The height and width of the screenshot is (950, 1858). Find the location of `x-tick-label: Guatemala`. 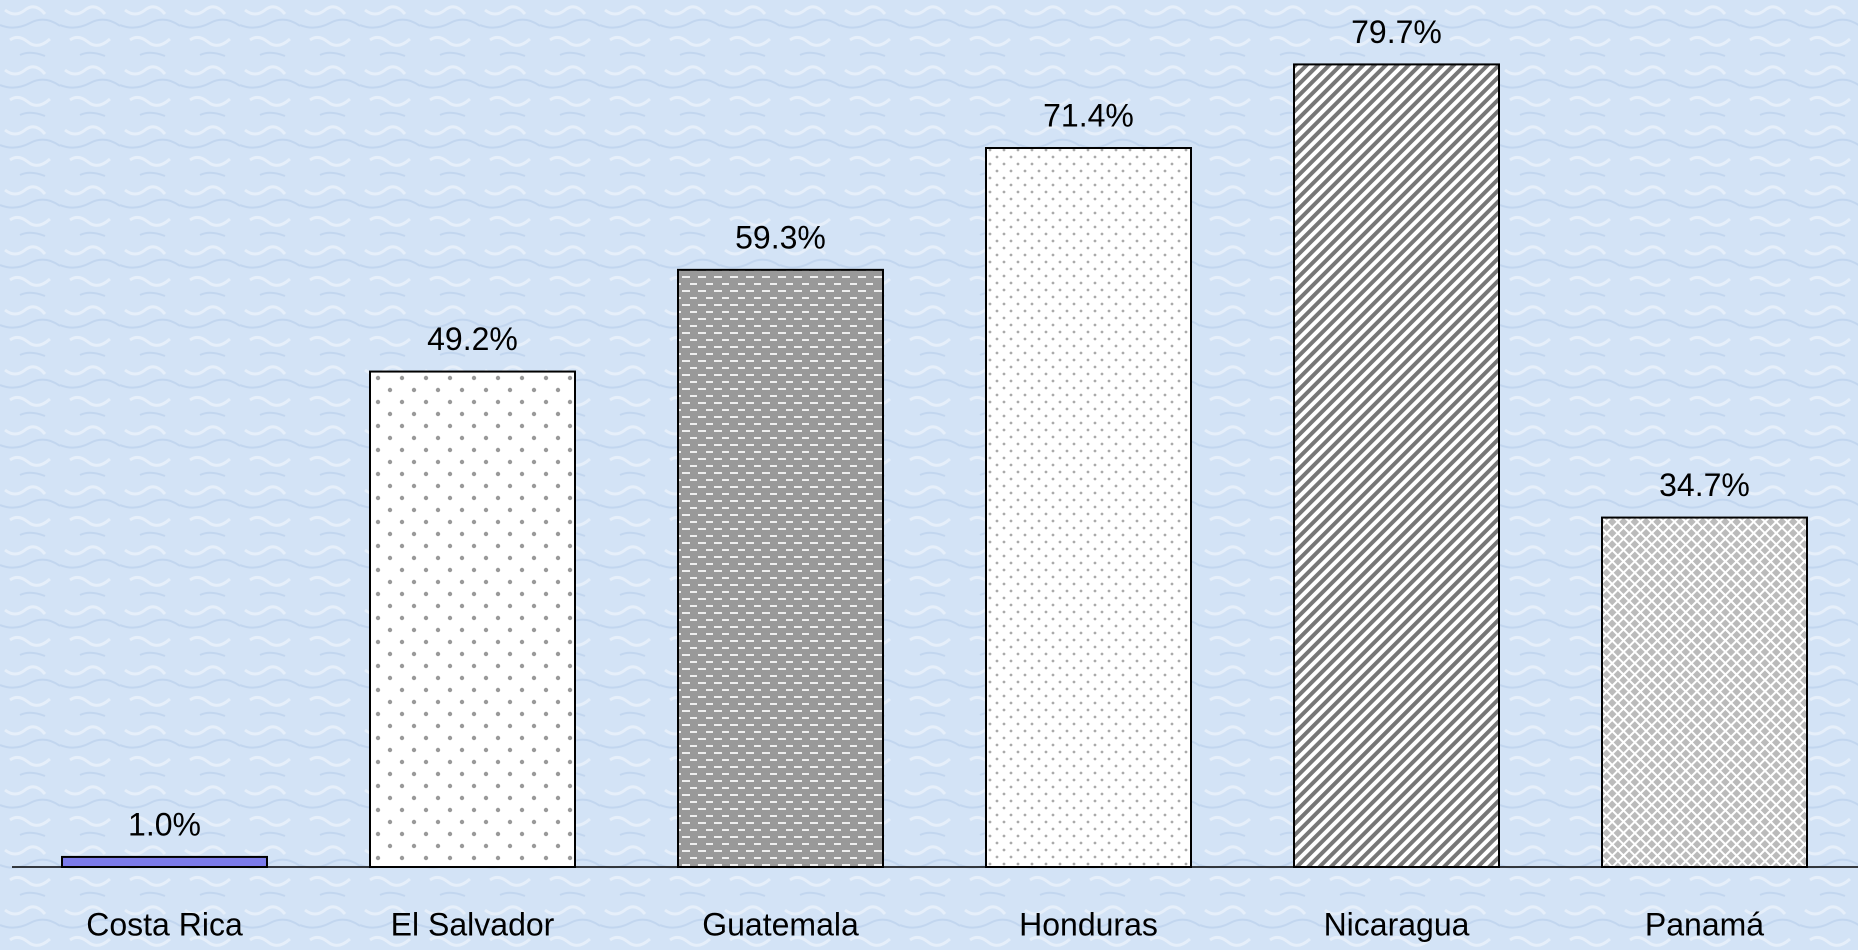

x-tick-label: Guatemala is located at coordinates (780, 924).